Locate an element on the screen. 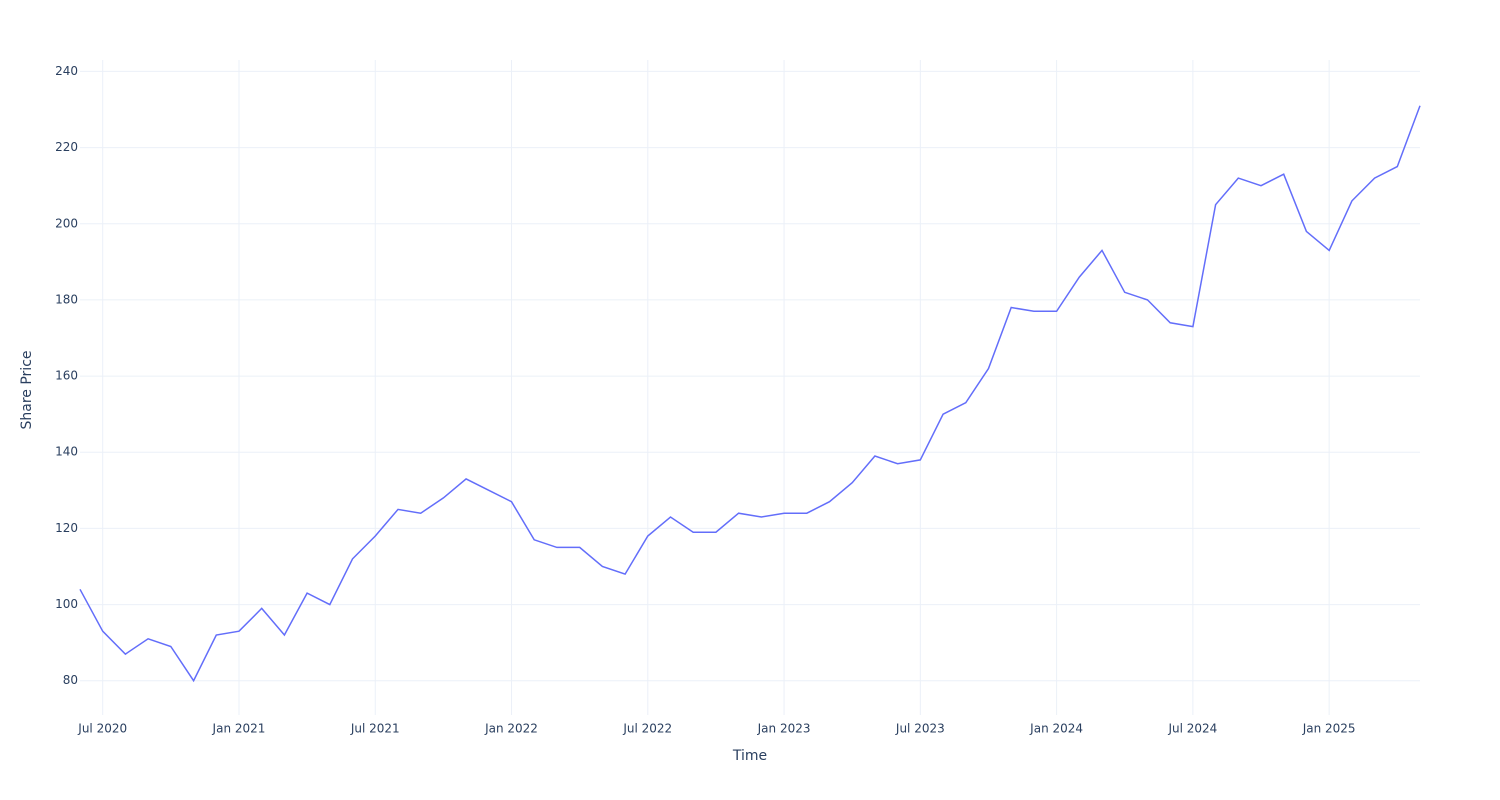  x-tick-label: Jul 2022 is located at coordinates (647, 729).